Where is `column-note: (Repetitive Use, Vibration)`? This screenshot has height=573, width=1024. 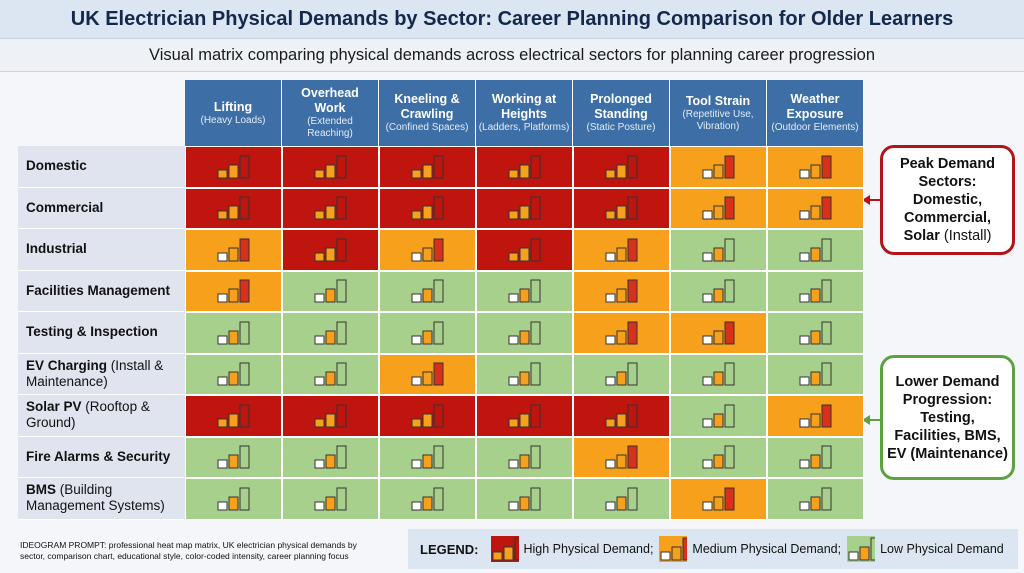 column-note: (Repetitive Use, Vibration) is located at coordinates (718, 120).